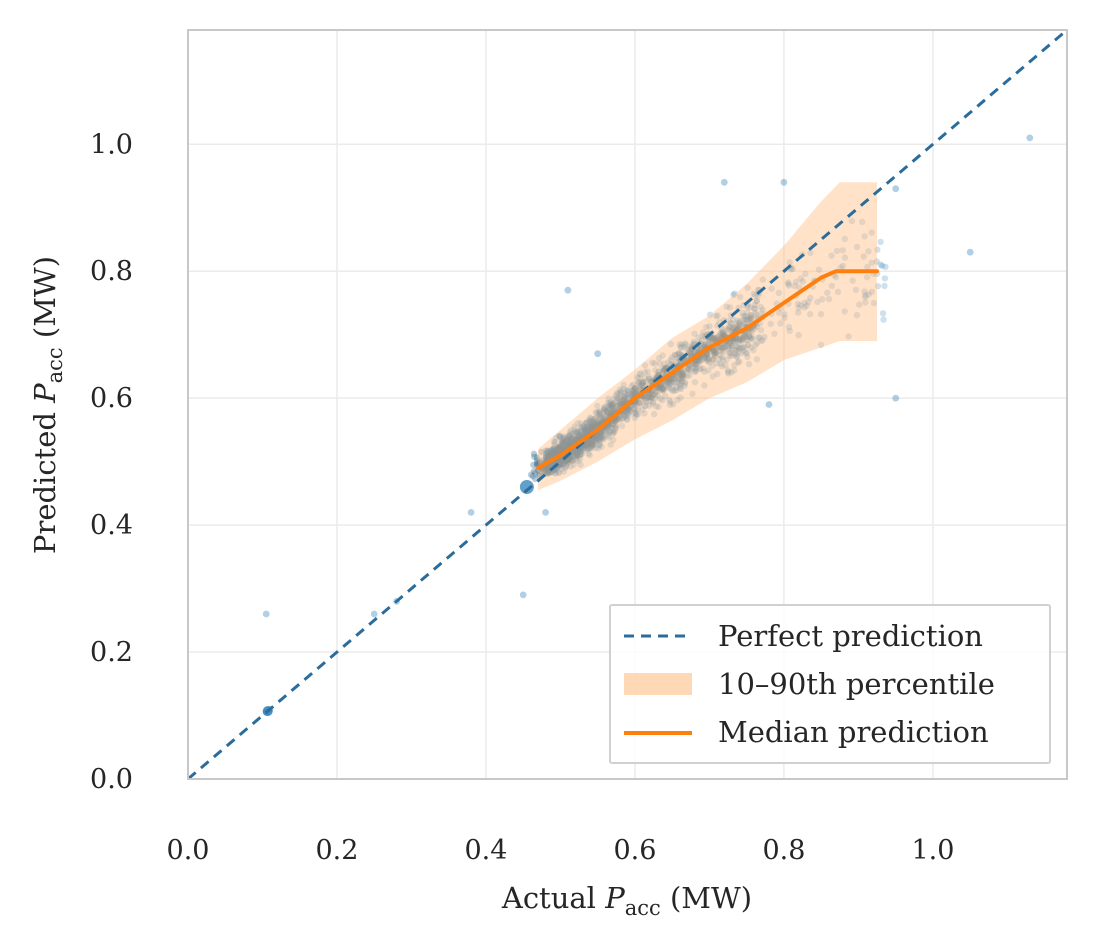 The width and height of the screenshot is (1096, 946). What do you see at coordinates (658, 684) in the screenshot?
I see `legend-band-swatch` at bounding box center [658, 684].